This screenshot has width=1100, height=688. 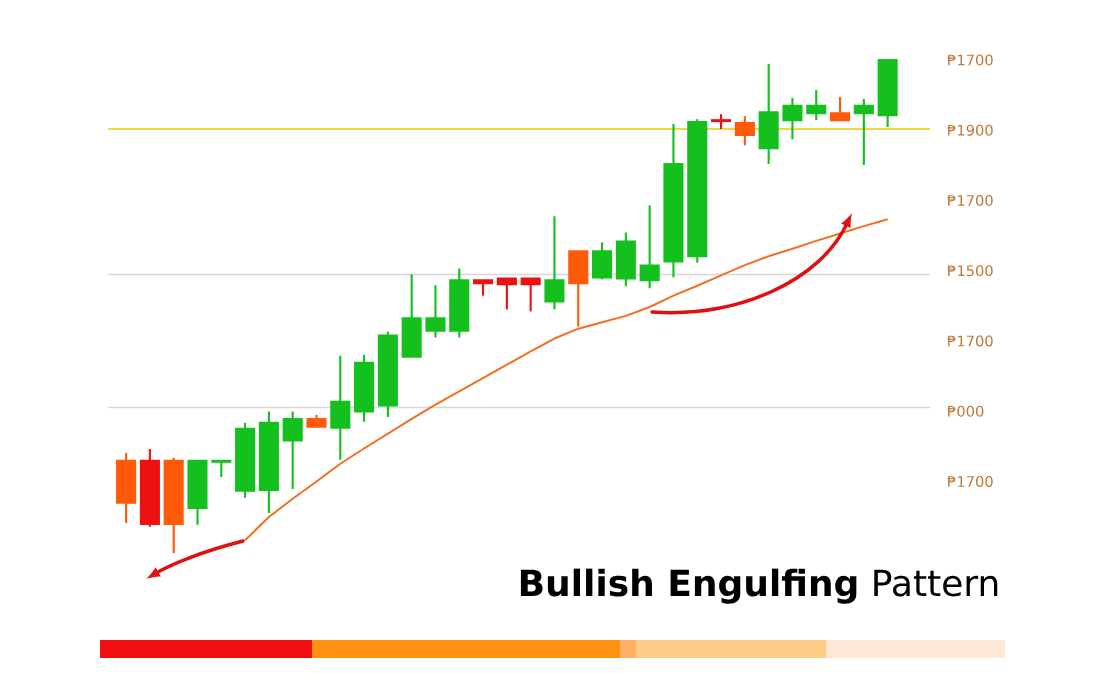 What do you see at coordinates (970, 130) in the screenshot?
I see `text: ₱1900` at bounding box center [970, 130].